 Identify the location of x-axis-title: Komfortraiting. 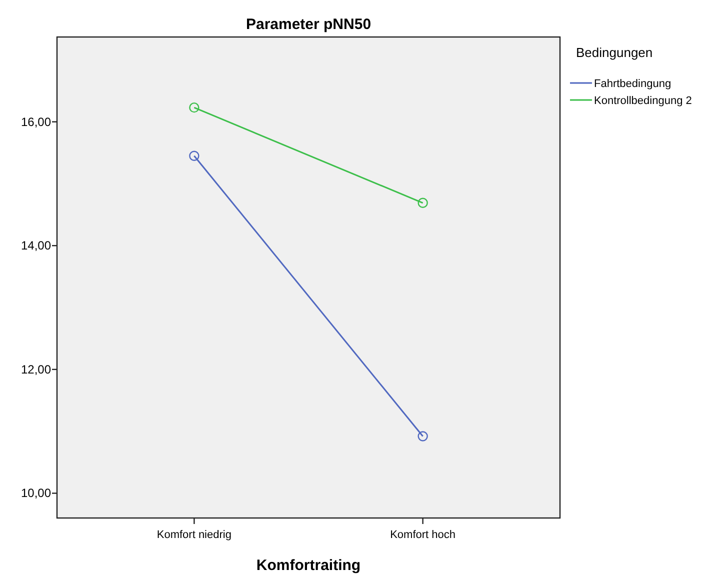
(308, 565).